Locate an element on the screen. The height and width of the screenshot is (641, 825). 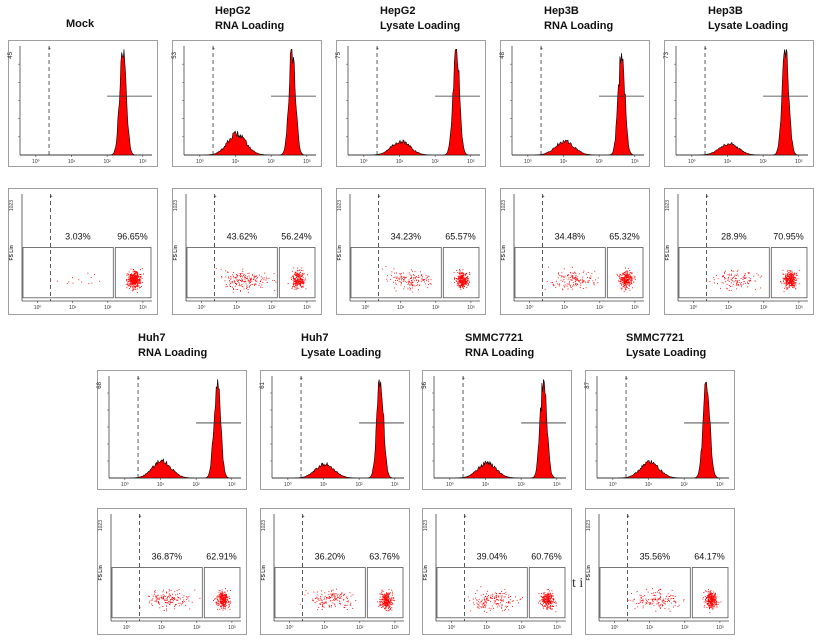
scatter-y-label: FS Lin is located at coordinates (12, 252).